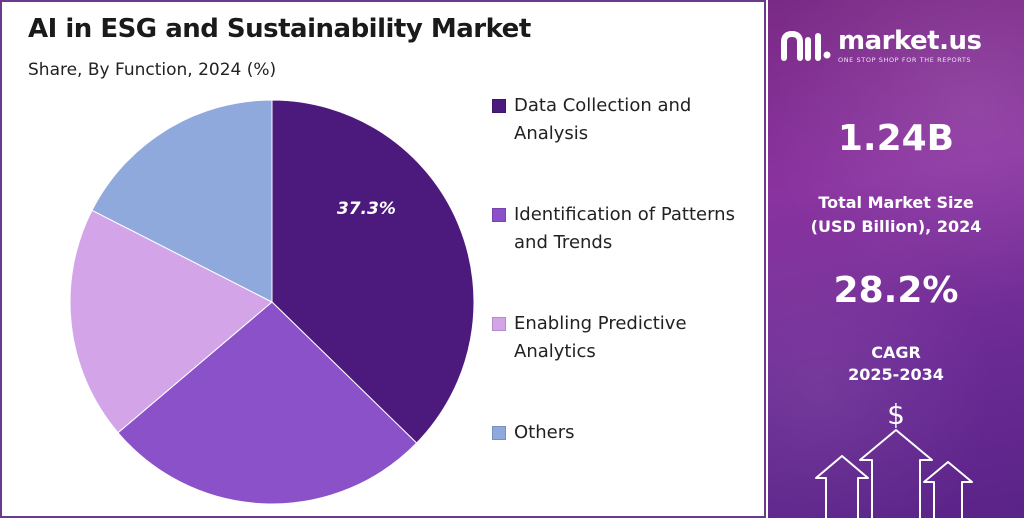 This screenshot has width=1024, height=518. Describe the element at coordinates (905, 60) in the screenshot. I see `brand-tagline: ONE STOP SHOP FOR THE REPORTS` at that location.